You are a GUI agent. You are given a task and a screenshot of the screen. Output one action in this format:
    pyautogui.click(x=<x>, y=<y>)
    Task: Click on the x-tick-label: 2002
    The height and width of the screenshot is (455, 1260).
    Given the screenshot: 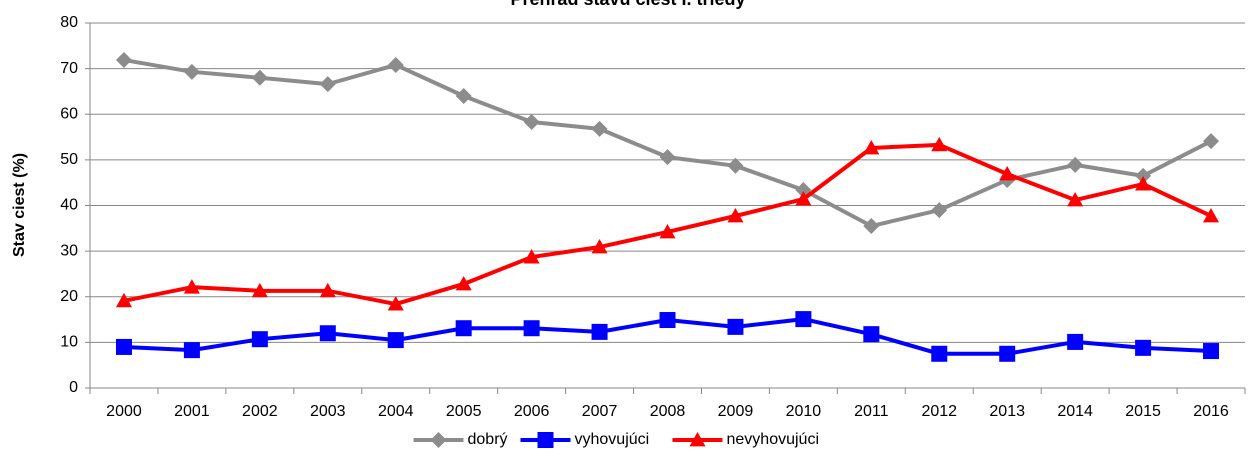 What is the action you would take?
    pyautogui.click(x=260, y=411)
    